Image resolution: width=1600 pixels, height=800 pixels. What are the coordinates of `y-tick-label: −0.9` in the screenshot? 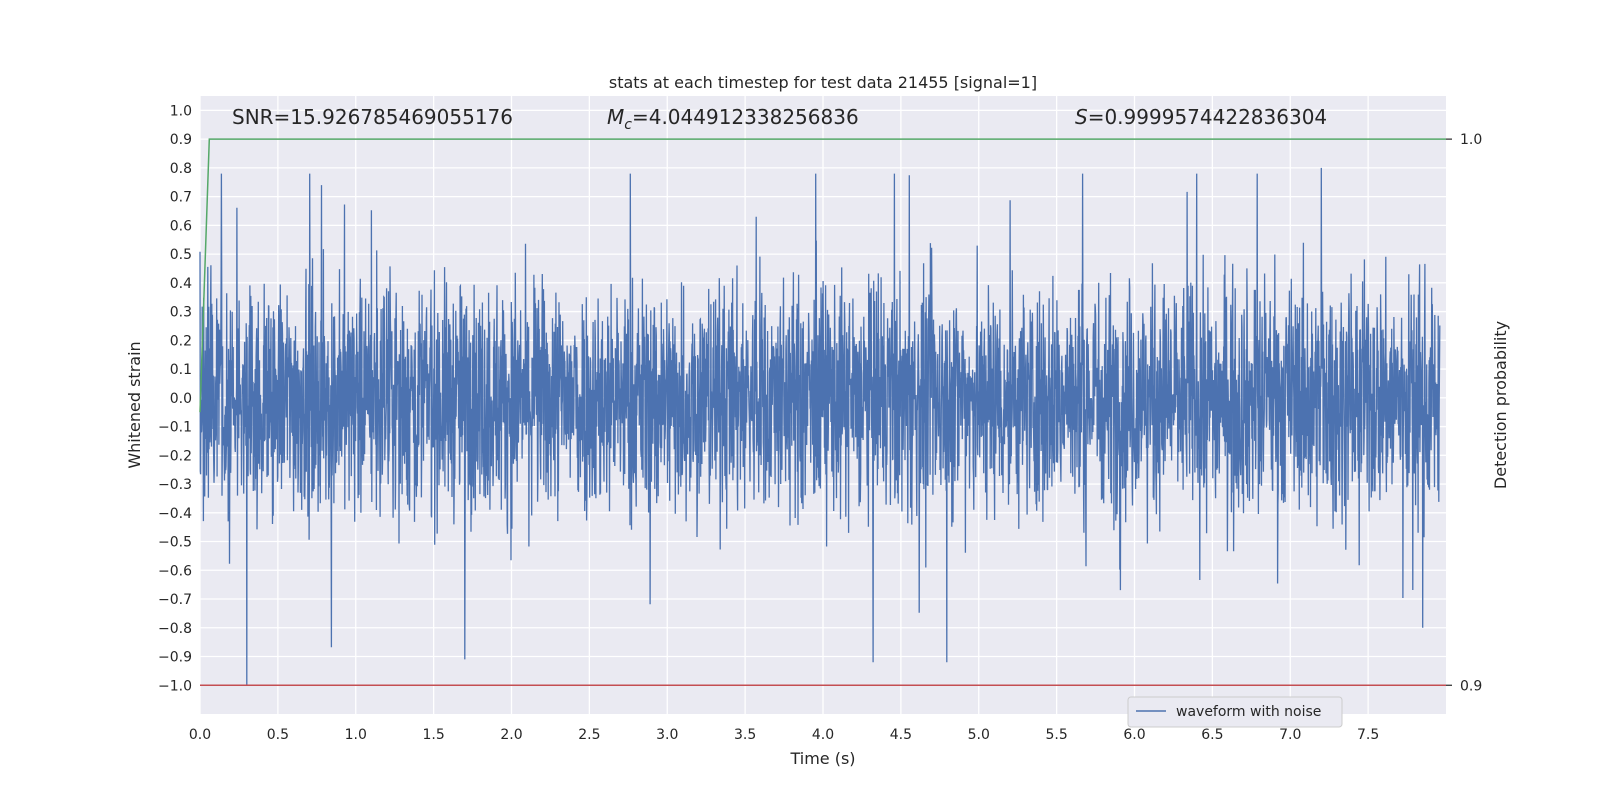 It's located at (175, 658).